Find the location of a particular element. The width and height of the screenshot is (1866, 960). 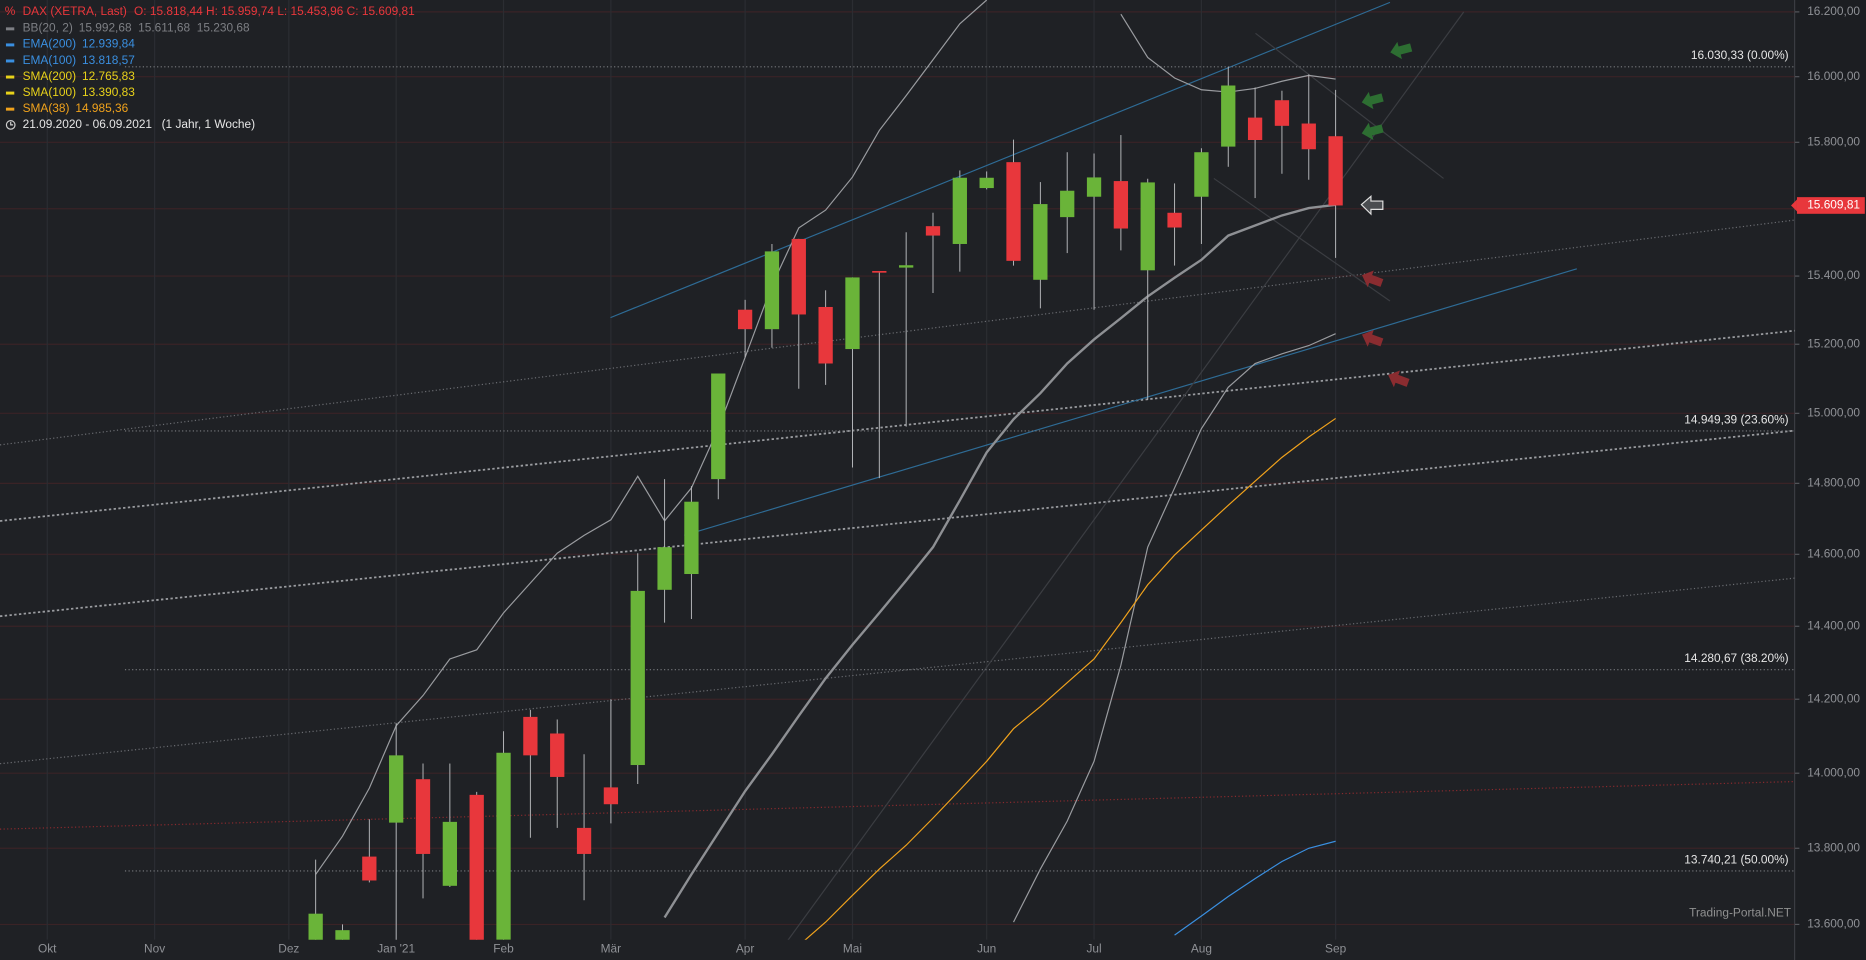

watermark: Trading-Portal.NET is located at coordinates (1740, 913).